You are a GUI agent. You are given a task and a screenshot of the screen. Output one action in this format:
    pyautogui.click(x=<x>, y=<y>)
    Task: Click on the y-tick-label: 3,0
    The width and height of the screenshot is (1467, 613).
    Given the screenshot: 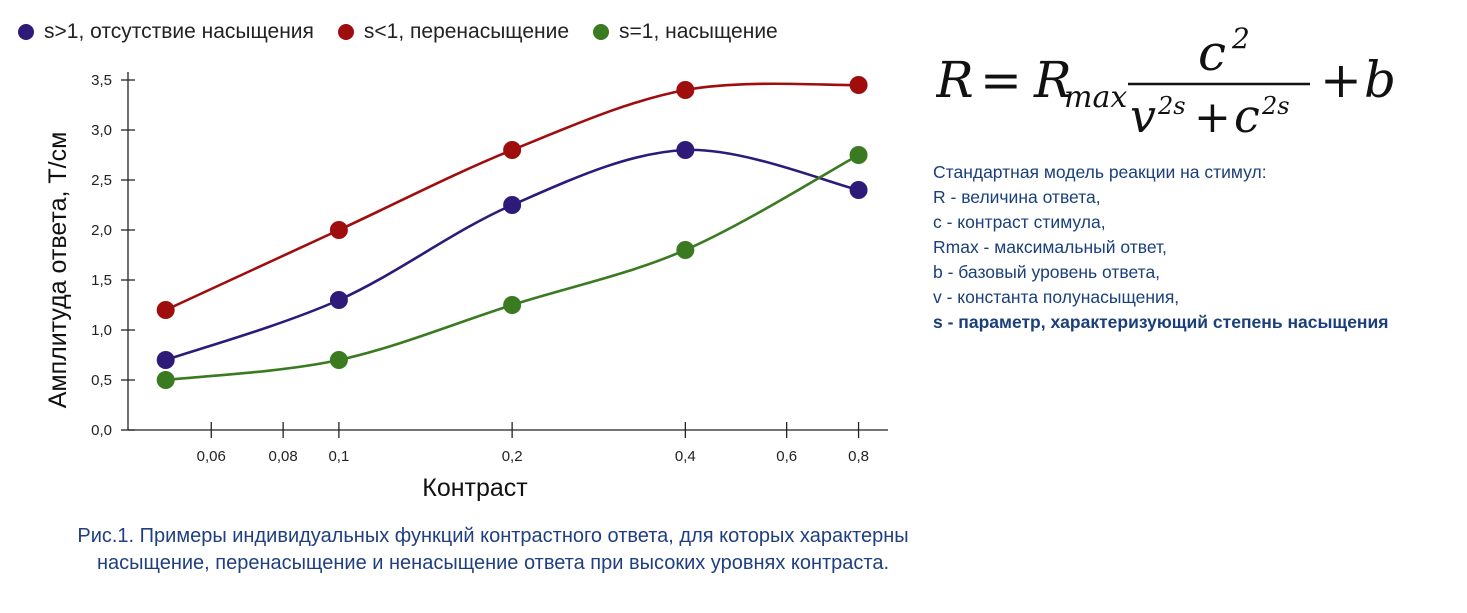 What is the action you would take?
    pyautogui.click(x=101, y=130)
    